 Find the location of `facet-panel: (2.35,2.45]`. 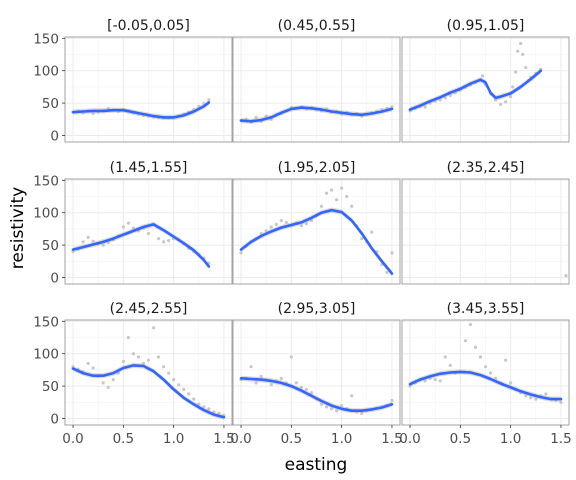

facet-panel: (2.35,2.45] is located at coordinates (485, 222).